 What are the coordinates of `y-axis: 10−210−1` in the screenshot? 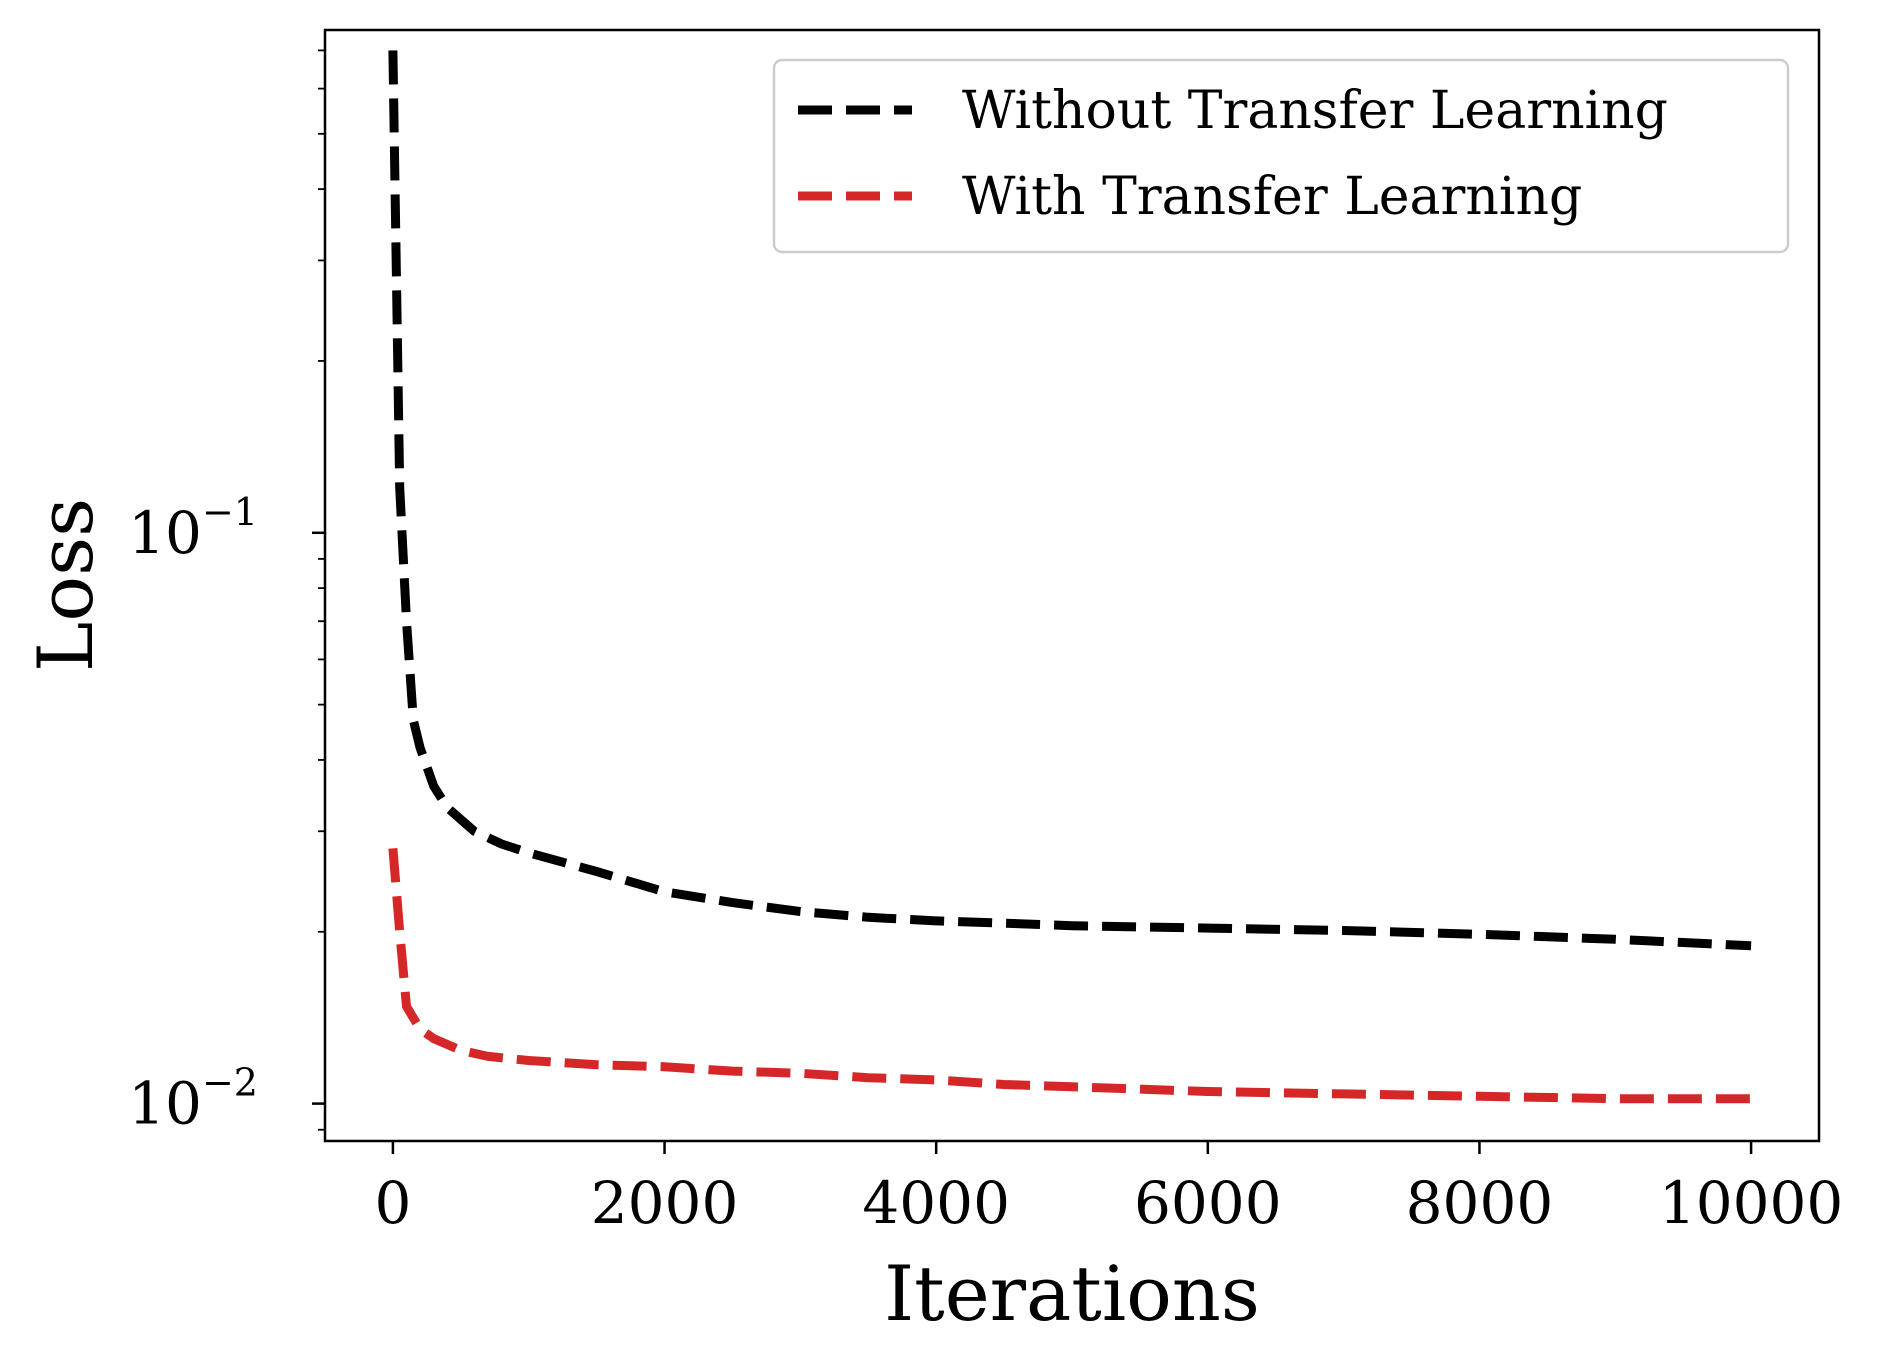 It's located at (226, 593).